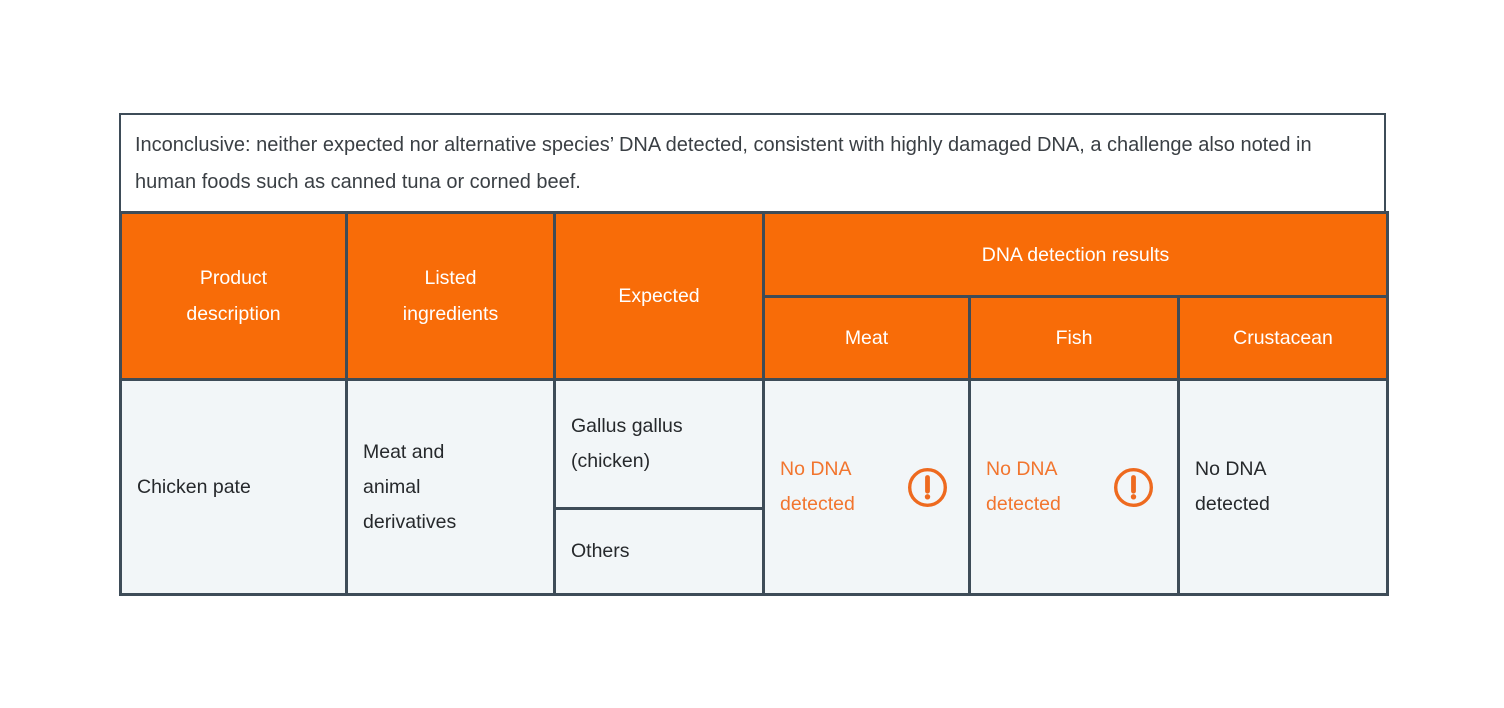  I want to click on col-header-crustacean-label: Crustacean, so click(1283, 338).